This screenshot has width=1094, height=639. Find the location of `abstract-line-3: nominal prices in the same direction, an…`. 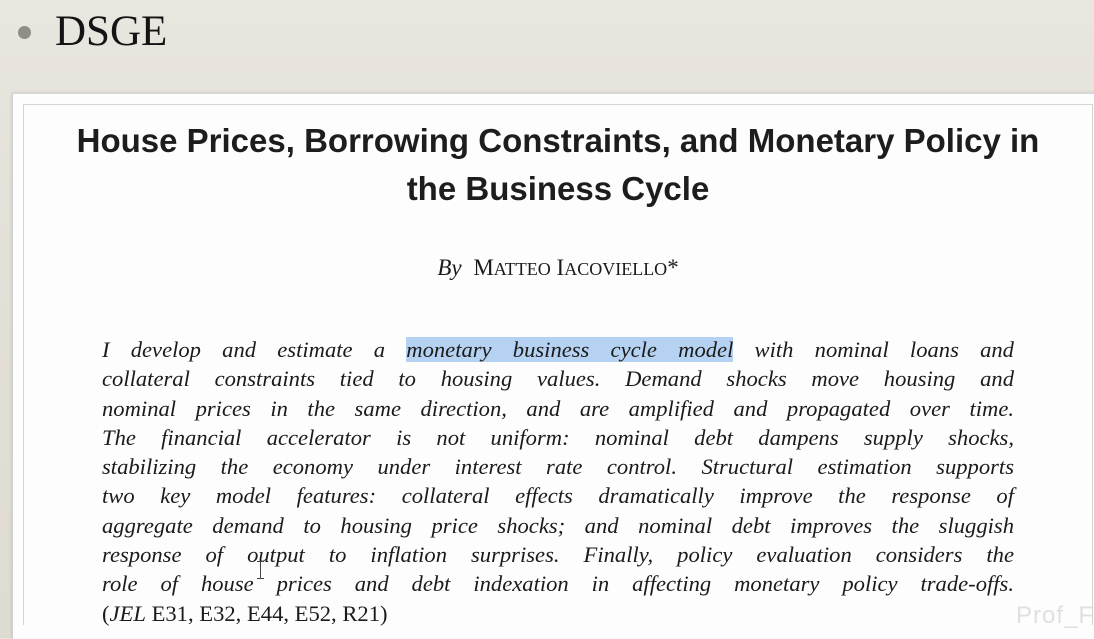

abstract-line-3: nominal prices in the same direction, an… is located at coordinates (558, 408).